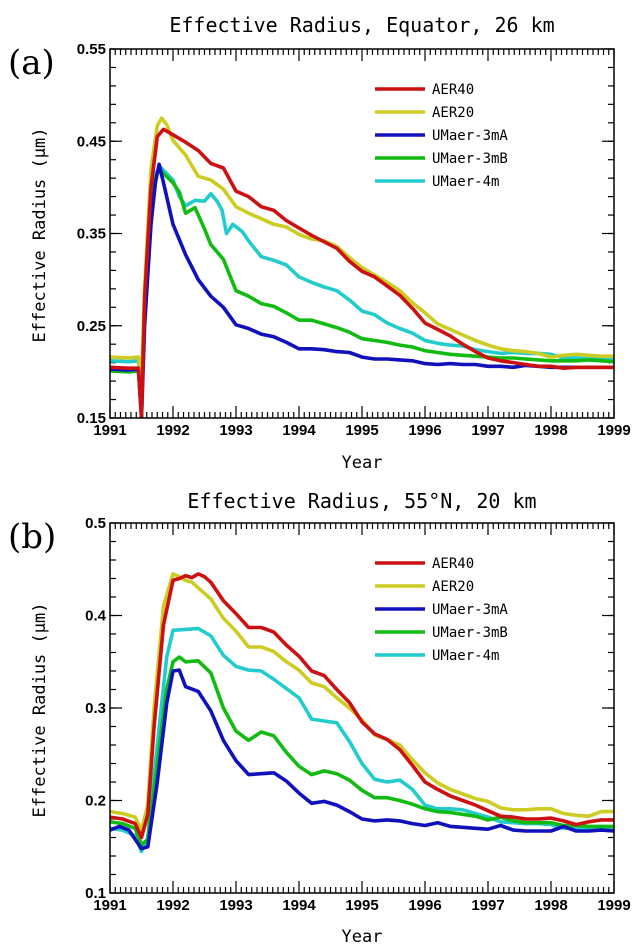  I want to click on y-tick-label: 0.45, so click(91, 141).